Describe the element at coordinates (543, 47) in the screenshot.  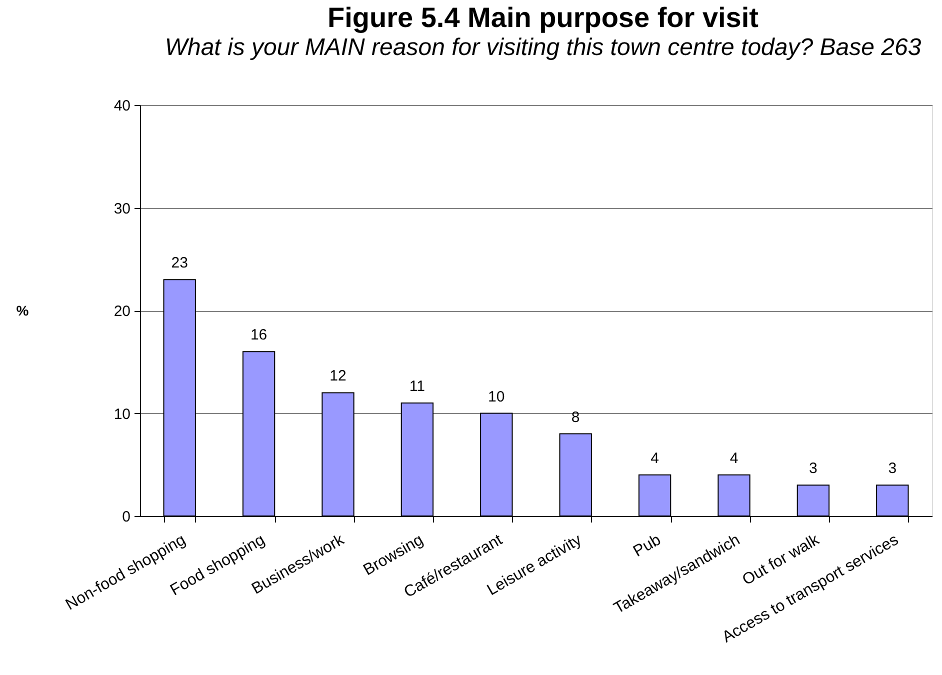
I see `chart-subtitle: What is your MAIN reason for visiting this town centre today? Base 263` at that location.